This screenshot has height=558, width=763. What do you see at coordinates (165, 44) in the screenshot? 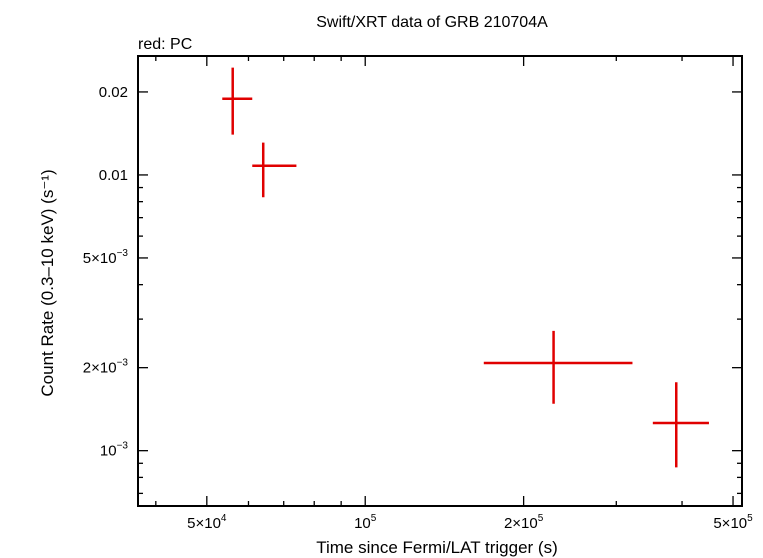
I see `chart-subtitle: red: PC` at bounding box center [165, 44].